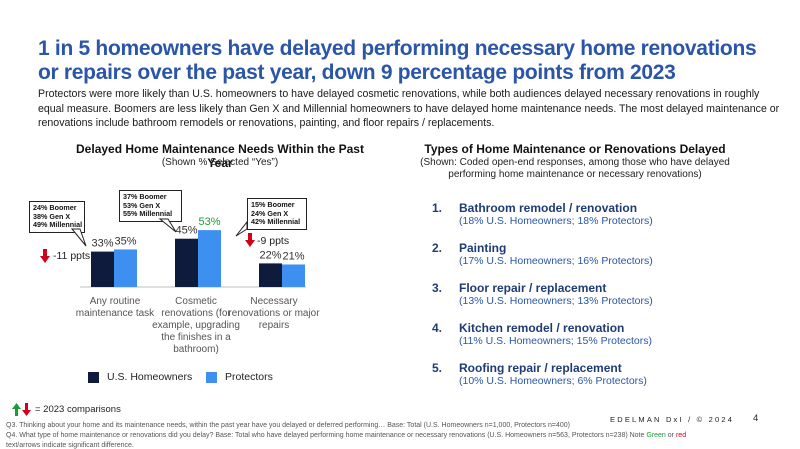  What do you see at coordinates (249, 377) in the screenshot?
I see `legend-label-protectors: Protectors` at bounding box center [249, 377].